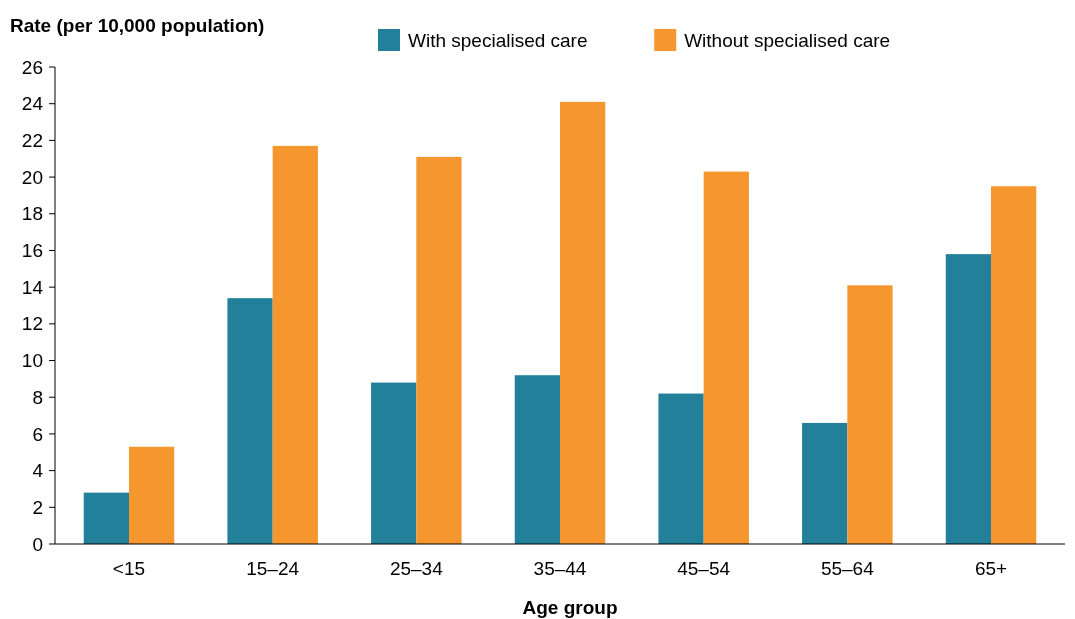  I want to click on y-tick-label: 22, so click(32, 141).